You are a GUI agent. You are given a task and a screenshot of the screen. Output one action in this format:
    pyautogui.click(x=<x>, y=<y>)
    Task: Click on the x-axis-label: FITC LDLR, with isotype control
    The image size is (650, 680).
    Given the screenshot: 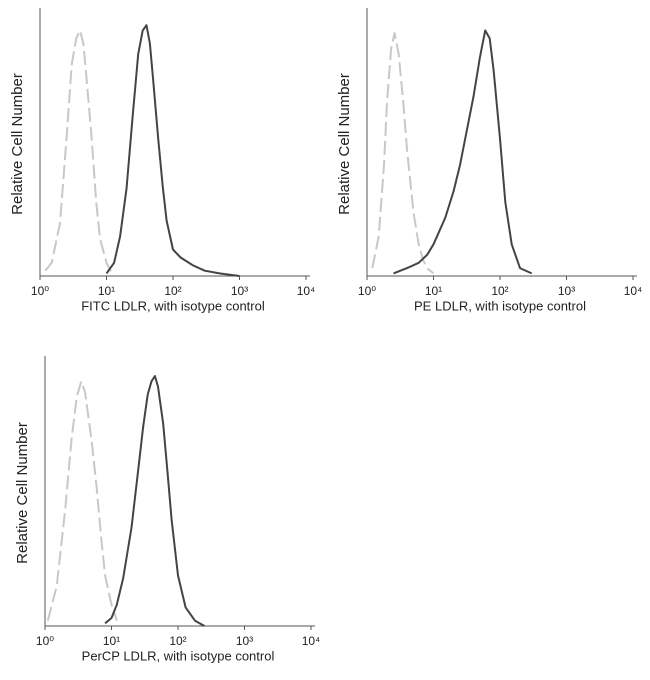 What is the action you would take?
    pyautogui.click(x=173, y=305)
    